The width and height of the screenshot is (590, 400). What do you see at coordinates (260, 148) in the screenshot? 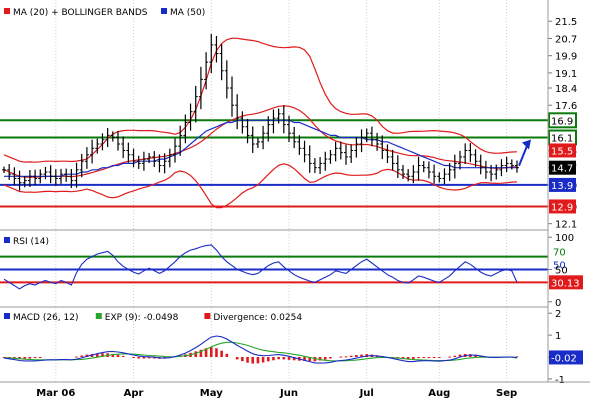
I see `ma50-line` at bounding box center [260, 148].